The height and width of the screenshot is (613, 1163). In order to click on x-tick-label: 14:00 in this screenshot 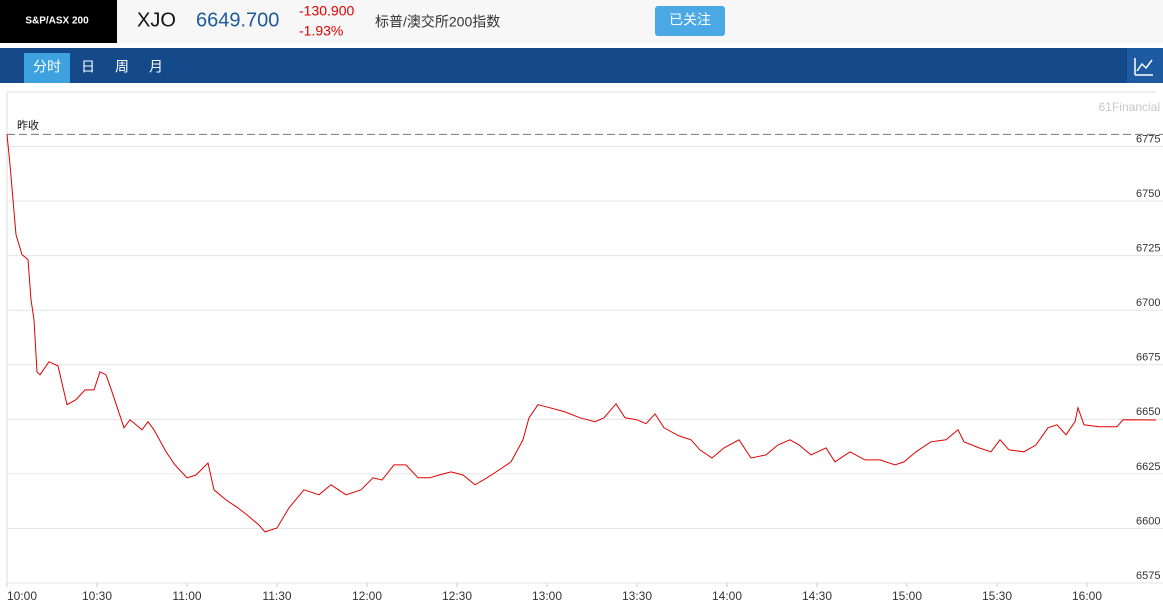, I will do `click(727, 596)`.